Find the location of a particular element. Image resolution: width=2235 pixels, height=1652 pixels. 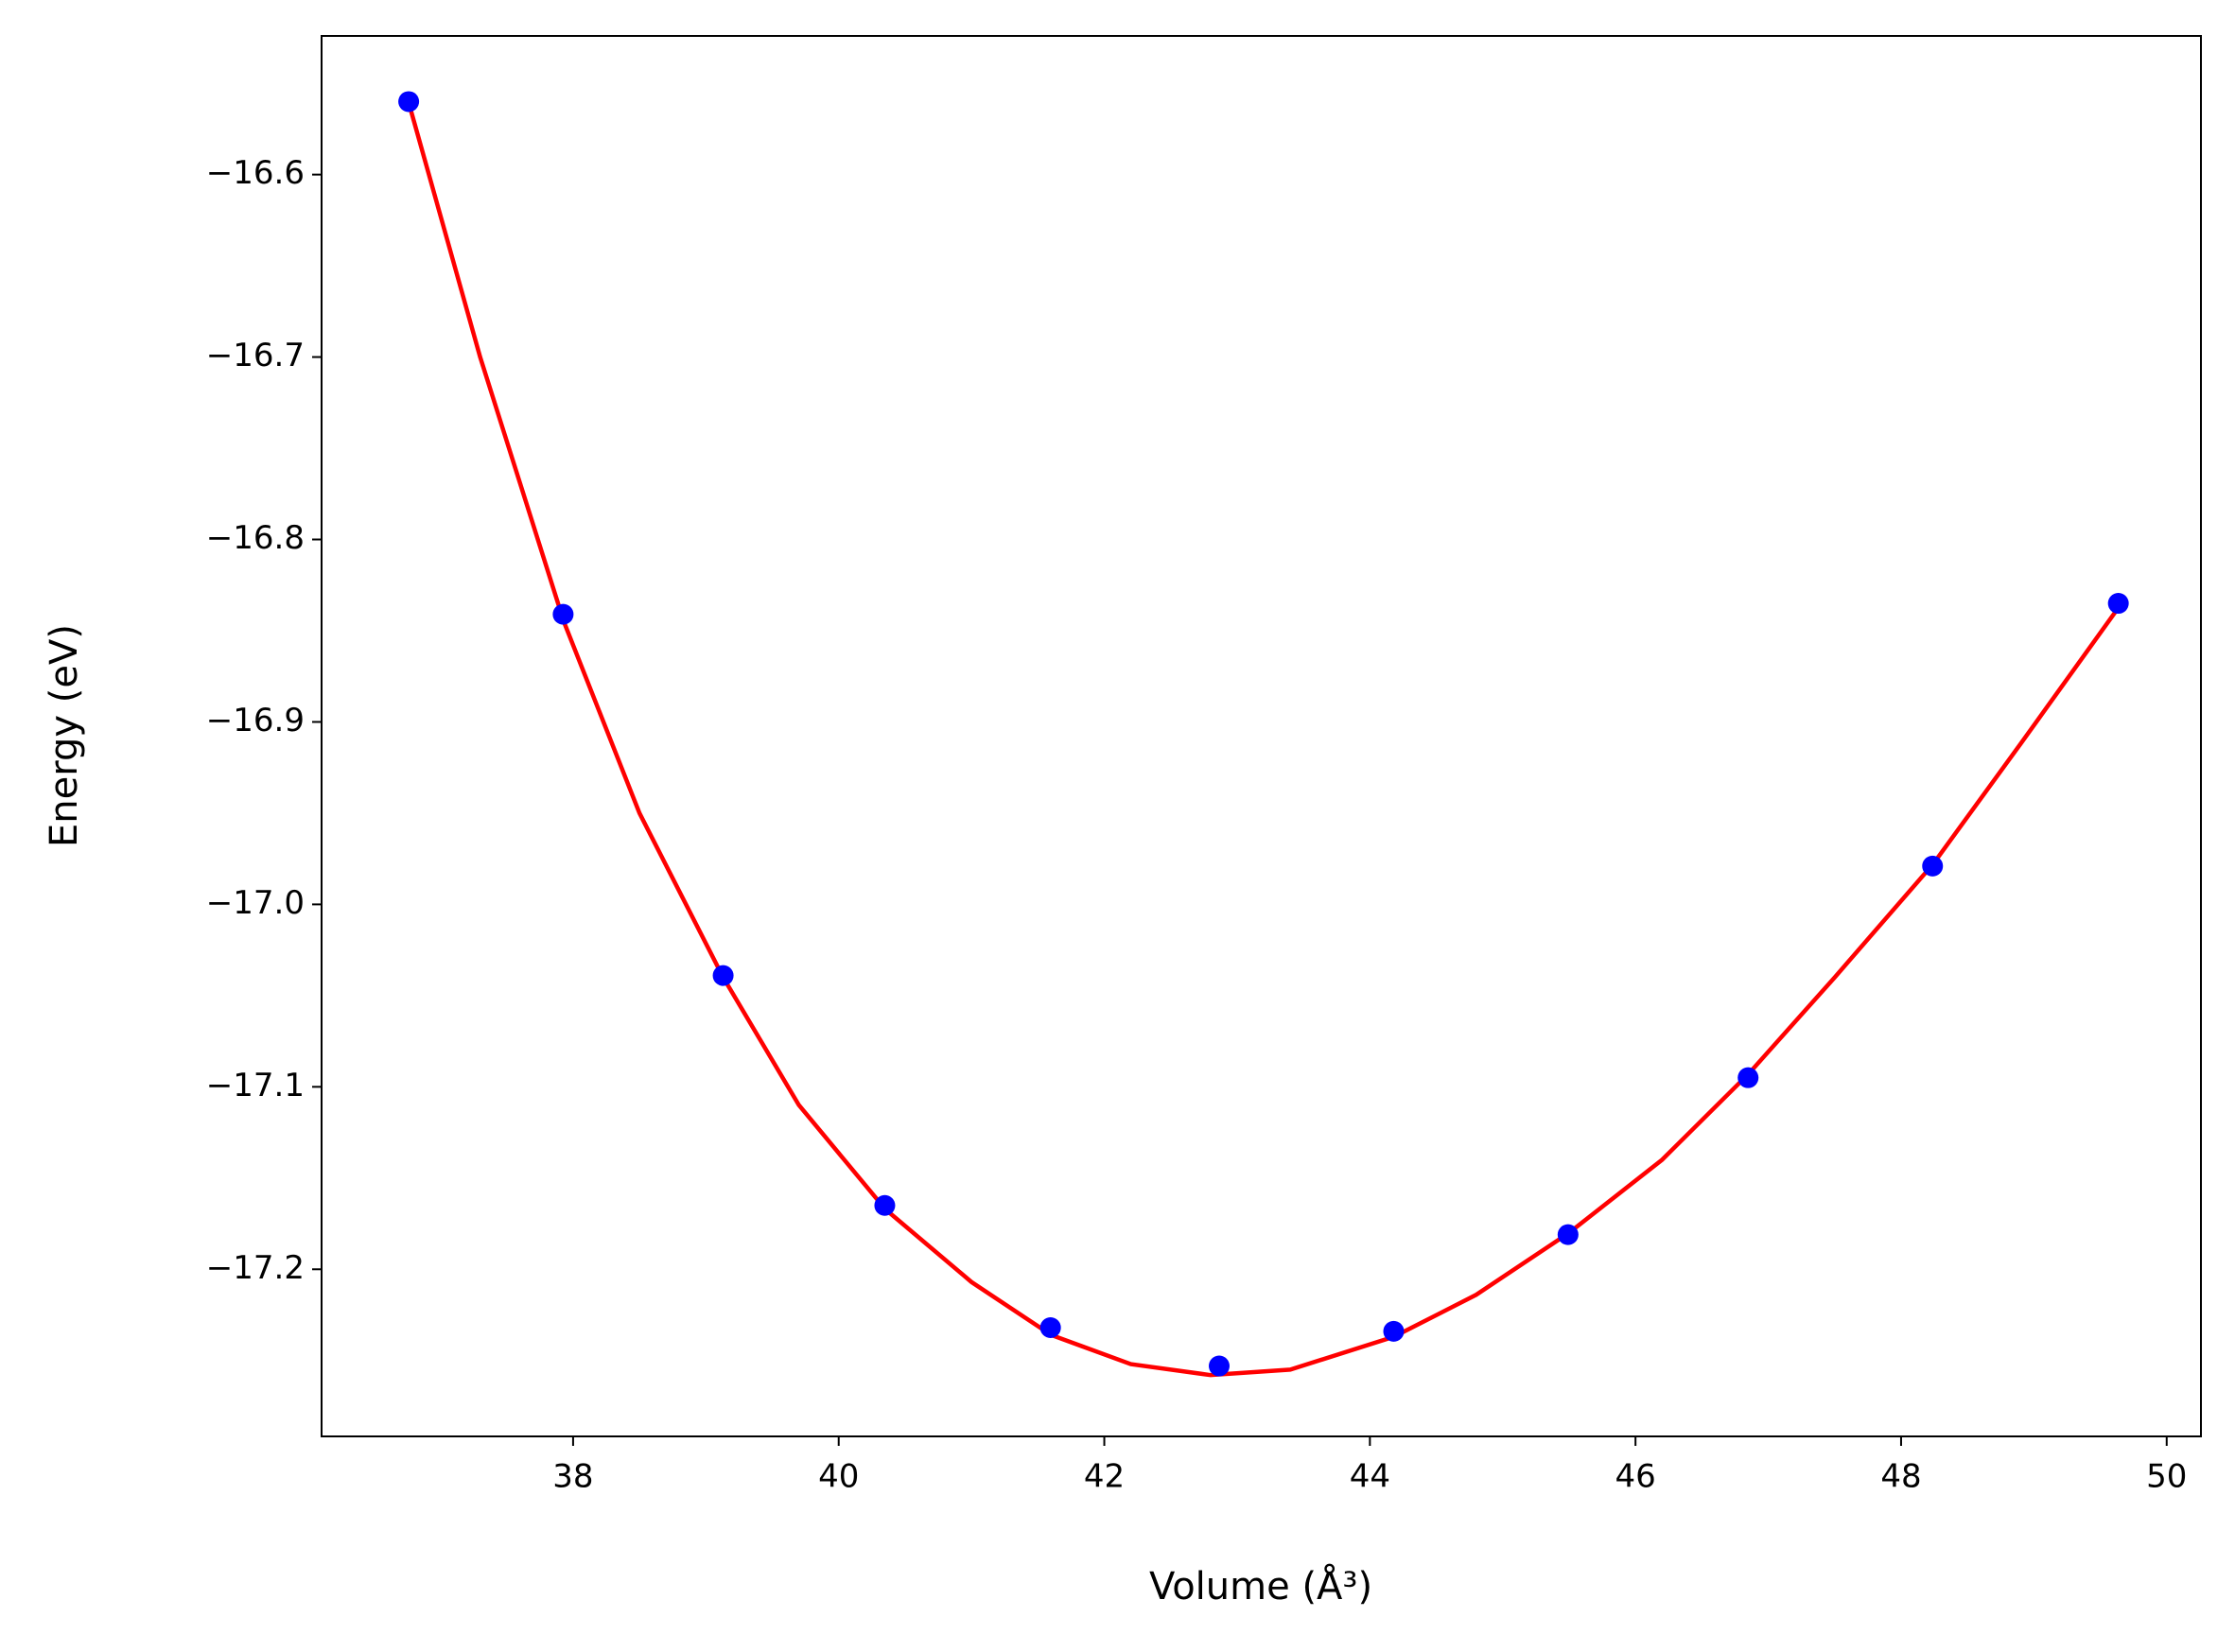

y-tick-label: −16.9 is located at coordinates (255, 720).